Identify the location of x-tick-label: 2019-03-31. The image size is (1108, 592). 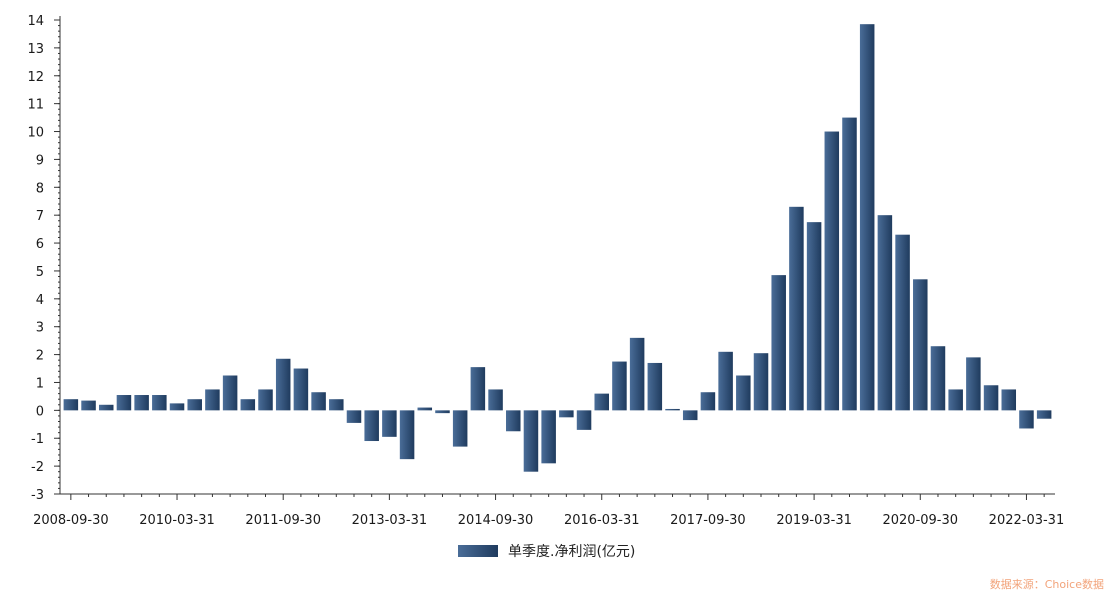
(814, 520).